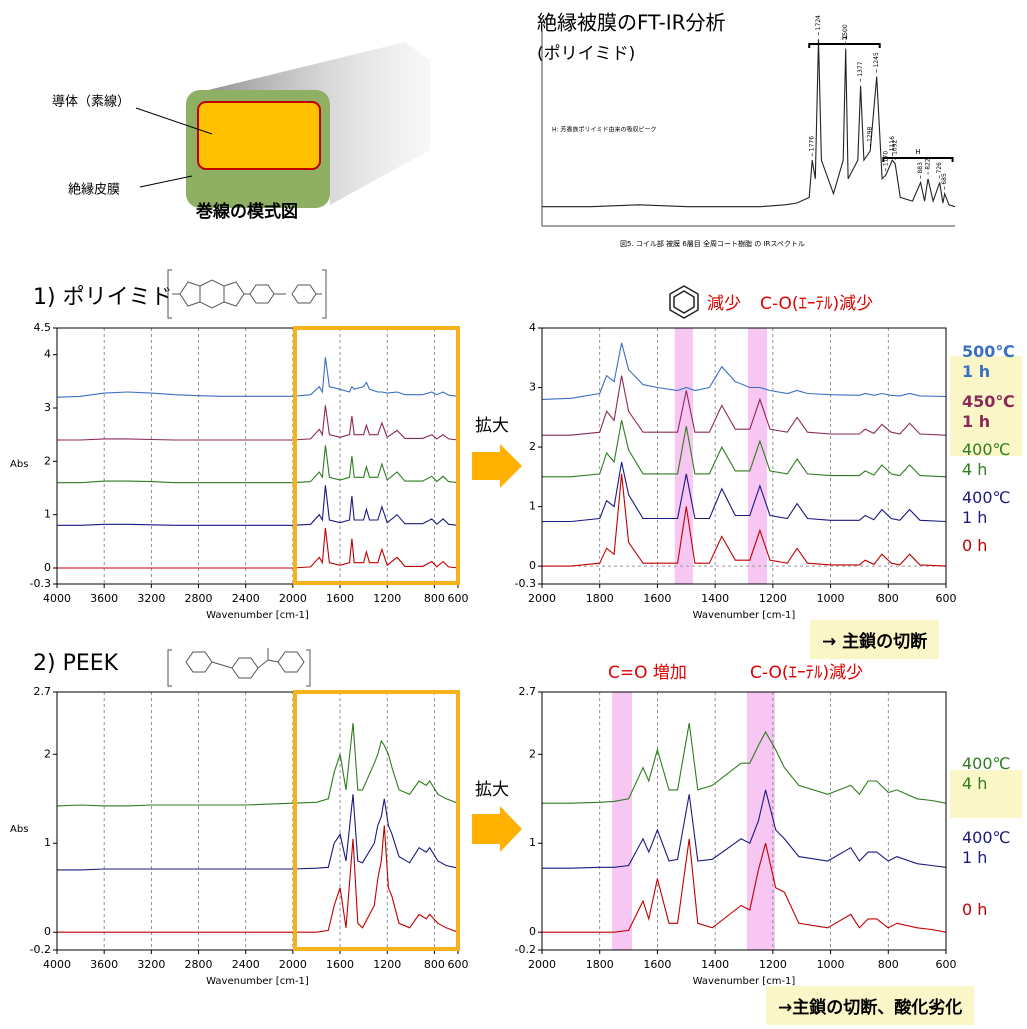 The height and width of the screenshot is (1029, 1027). I want to click on x-tick-label: 1600, so click(340, 598).